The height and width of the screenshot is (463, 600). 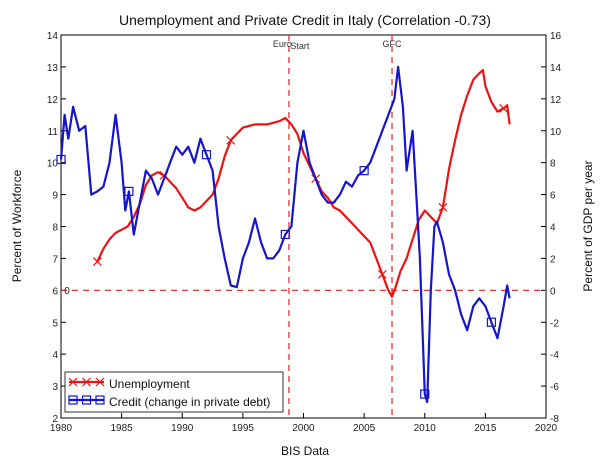 What do you see at coordinates (189, 402) in the screenshot?
I see `legend-label-credit: Credit (change in private debt)` at bounding box center [189, 402].